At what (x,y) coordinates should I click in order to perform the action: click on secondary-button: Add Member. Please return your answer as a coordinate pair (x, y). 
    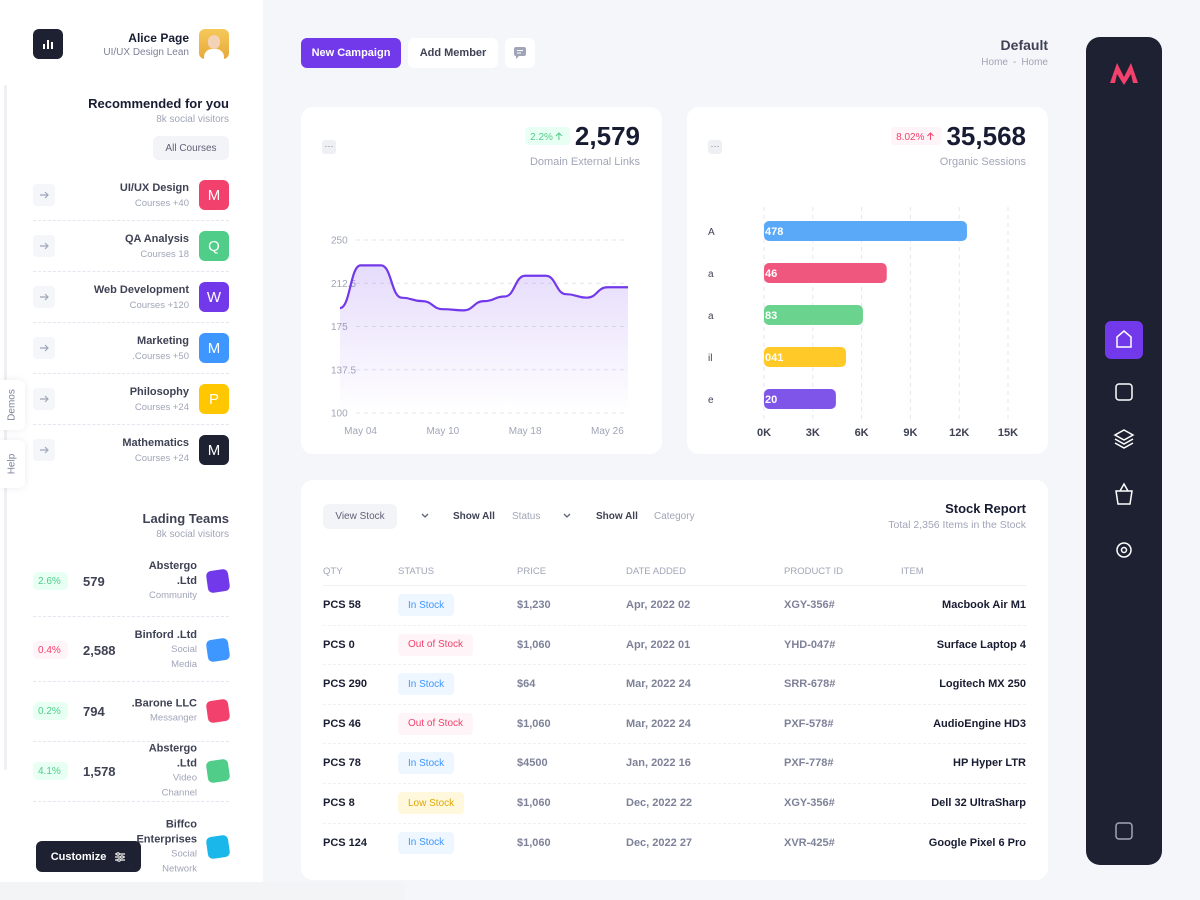
    Looking at the image, I should click on (453, 53).